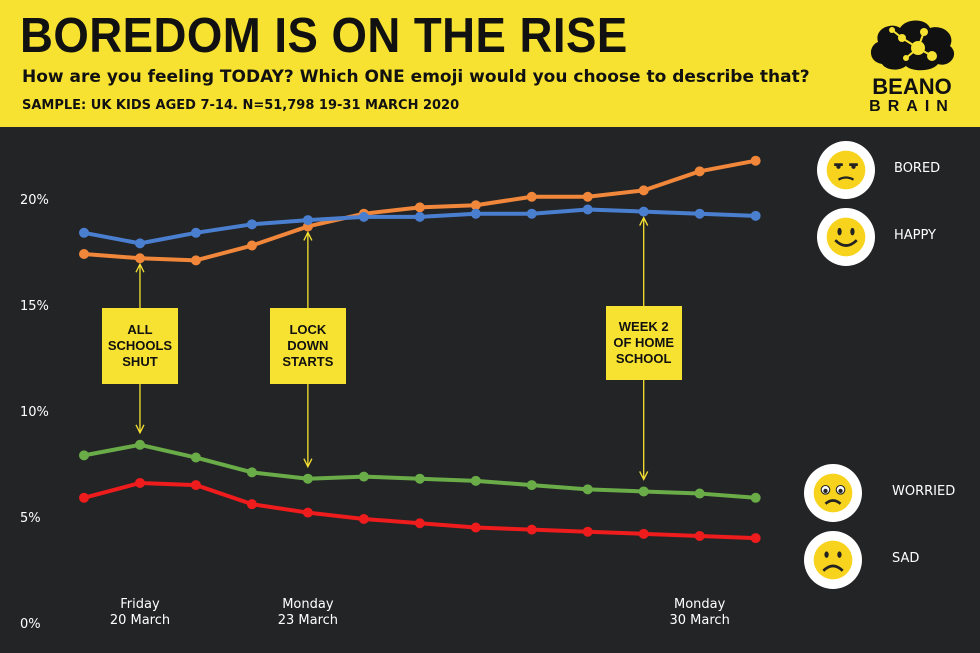 This screenshot has width=980, height=653. I want to click on x-tick-label: Monday 23 March, so click(308, 613).